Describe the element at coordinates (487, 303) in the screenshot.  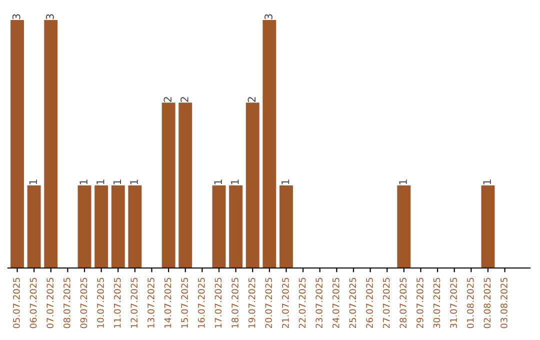
I see `x-tick-label: 02.08.2025` at that location.